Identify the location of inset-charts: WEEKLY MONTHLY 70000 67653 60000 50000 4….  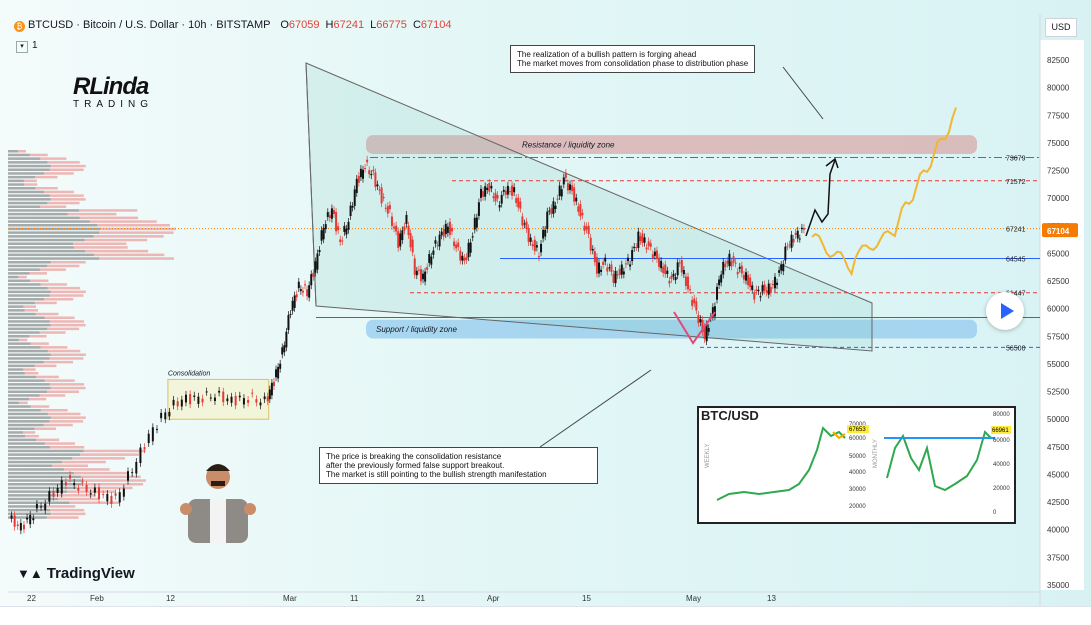
(858, 464).